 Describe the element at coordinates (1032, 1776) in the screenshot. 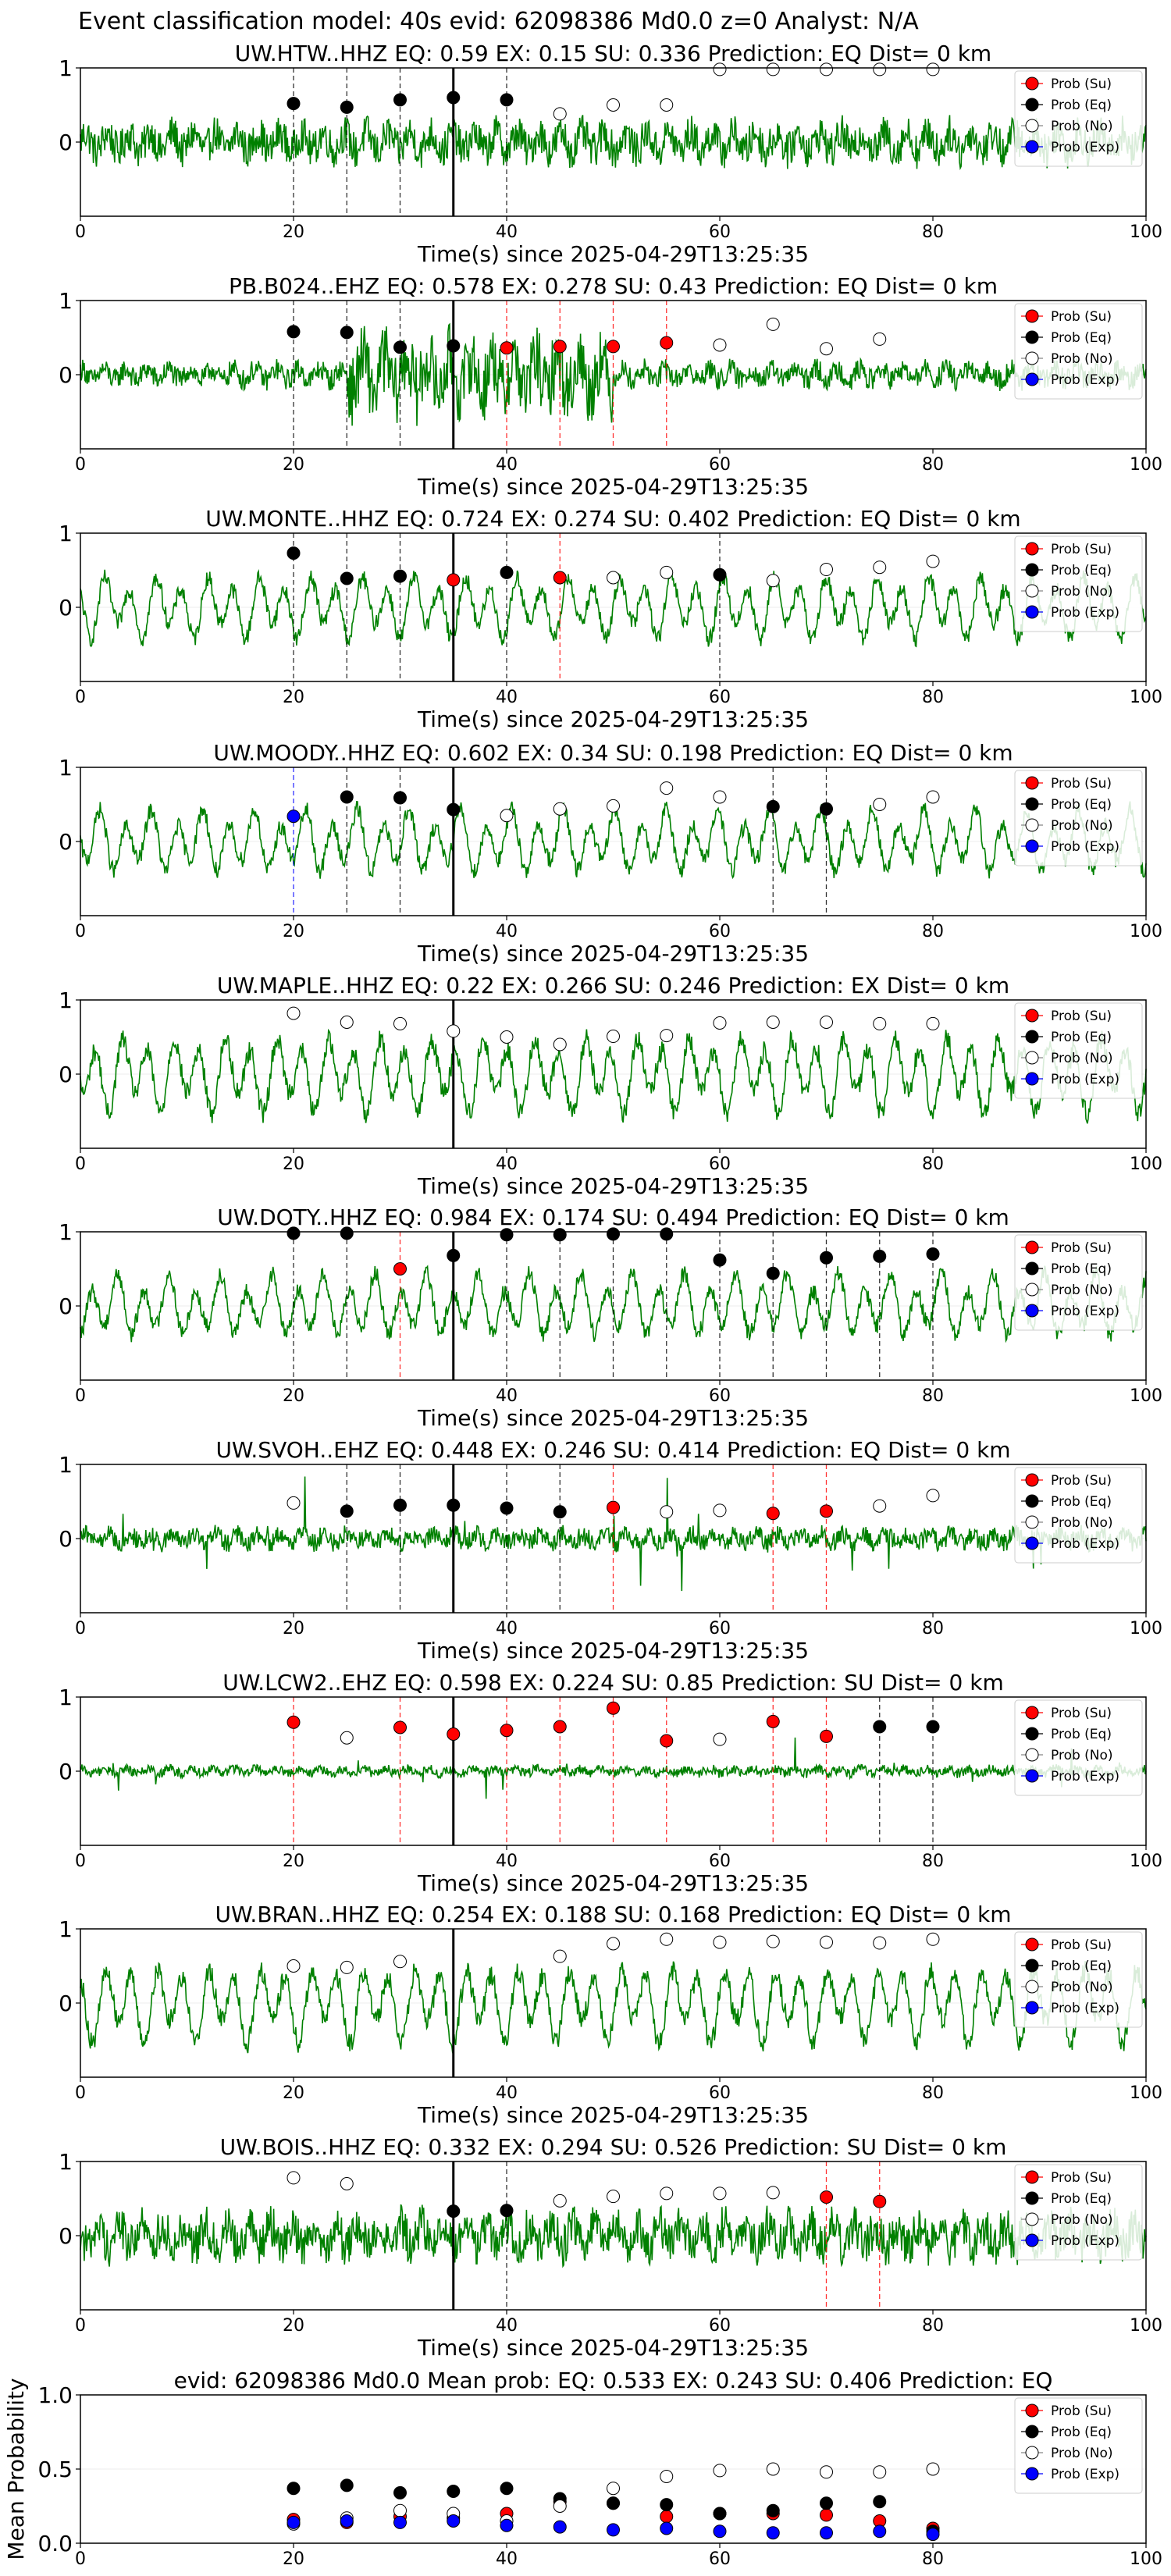

I see `legend-marker-exp` at that location.